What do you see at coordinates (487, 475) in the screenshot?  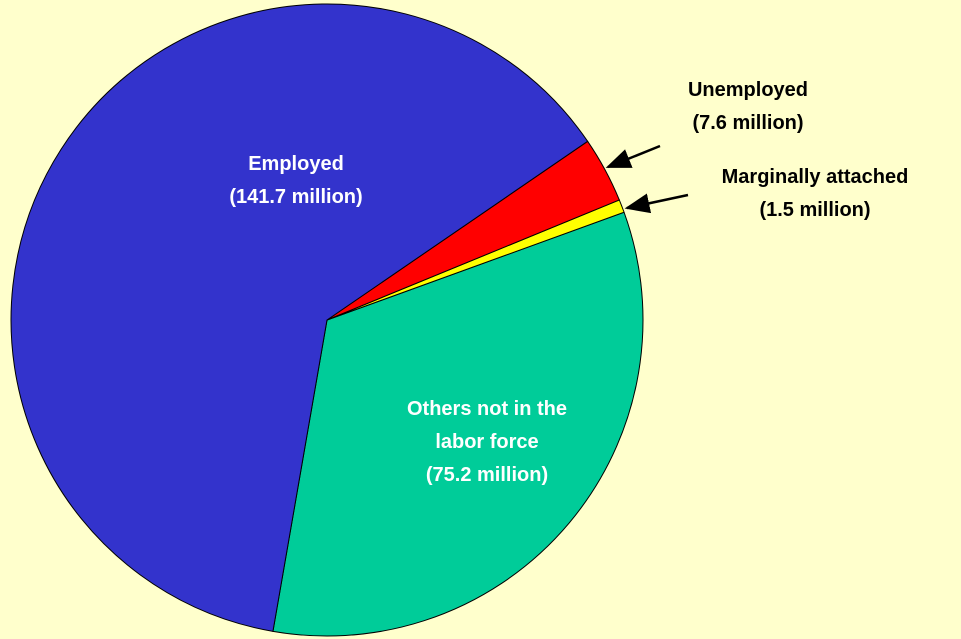 I see `slice-value: (75.2 million)` at bounding box center [487, 475].